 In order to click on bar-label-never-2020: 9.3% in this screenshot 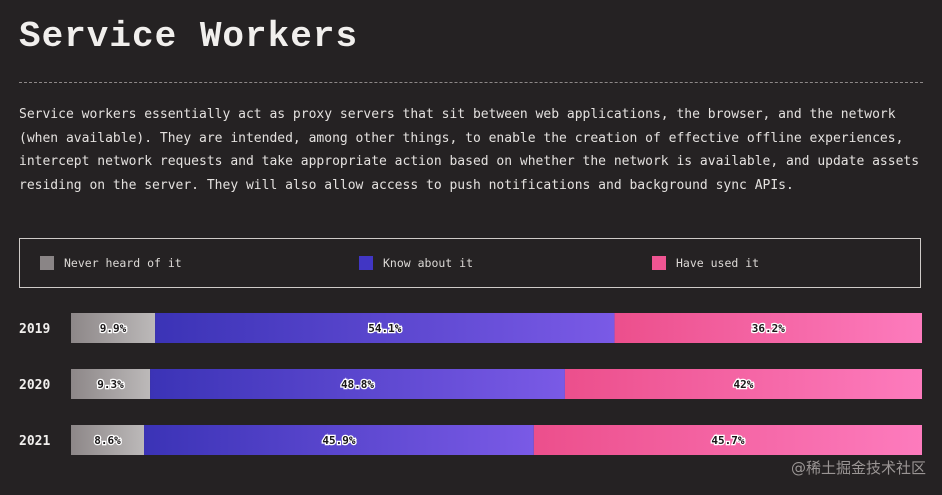, I will do `click(110, 384)`.